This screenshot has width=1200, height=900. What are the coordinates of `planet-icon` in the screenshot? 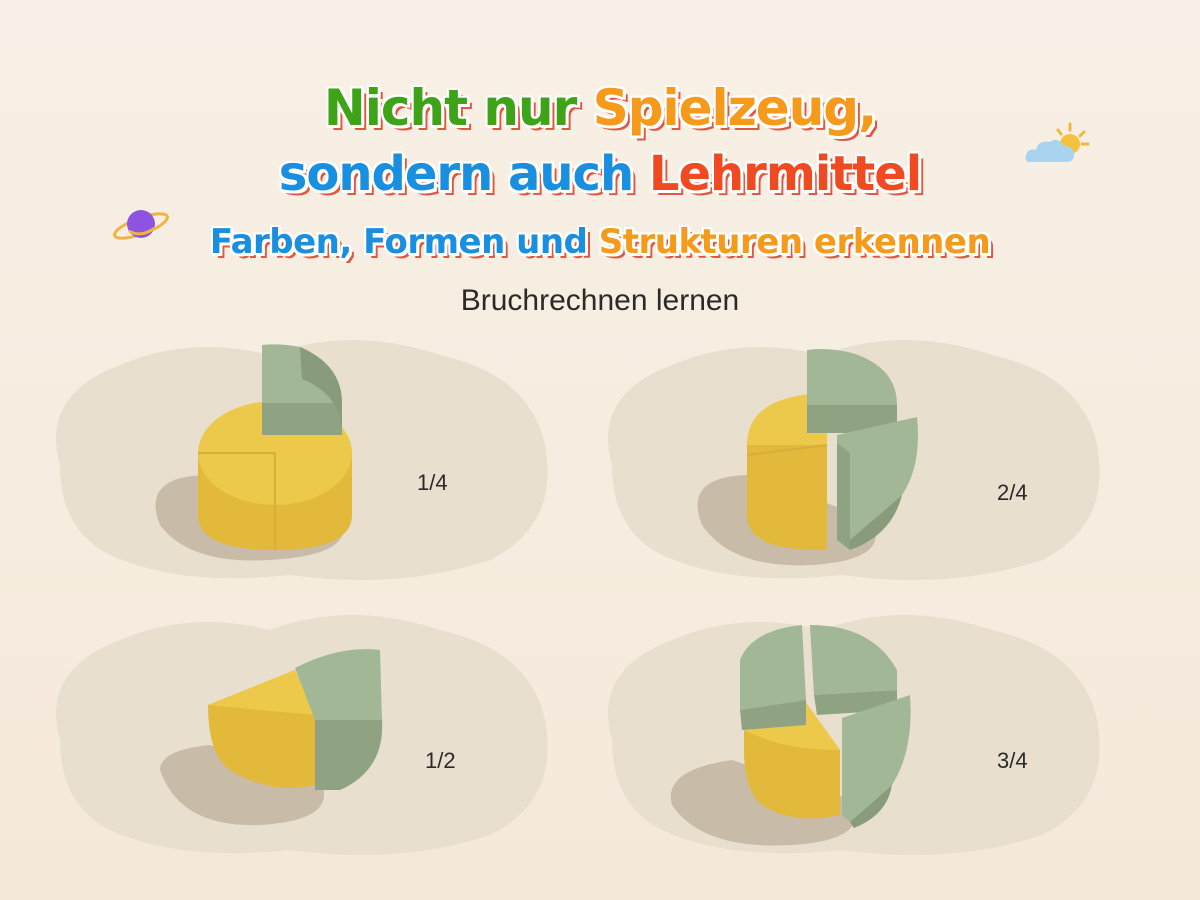 It's located at (141, 225).